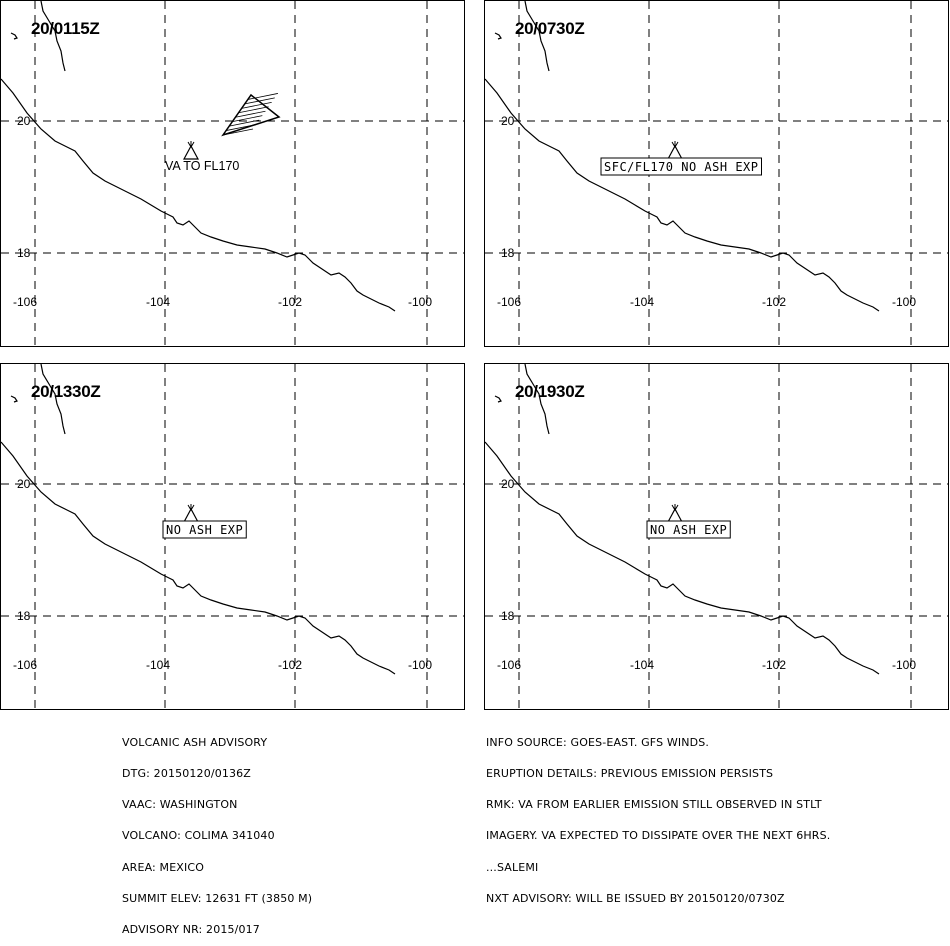  I want to click on panel-time: 20/1330Z, so click(66, 391).